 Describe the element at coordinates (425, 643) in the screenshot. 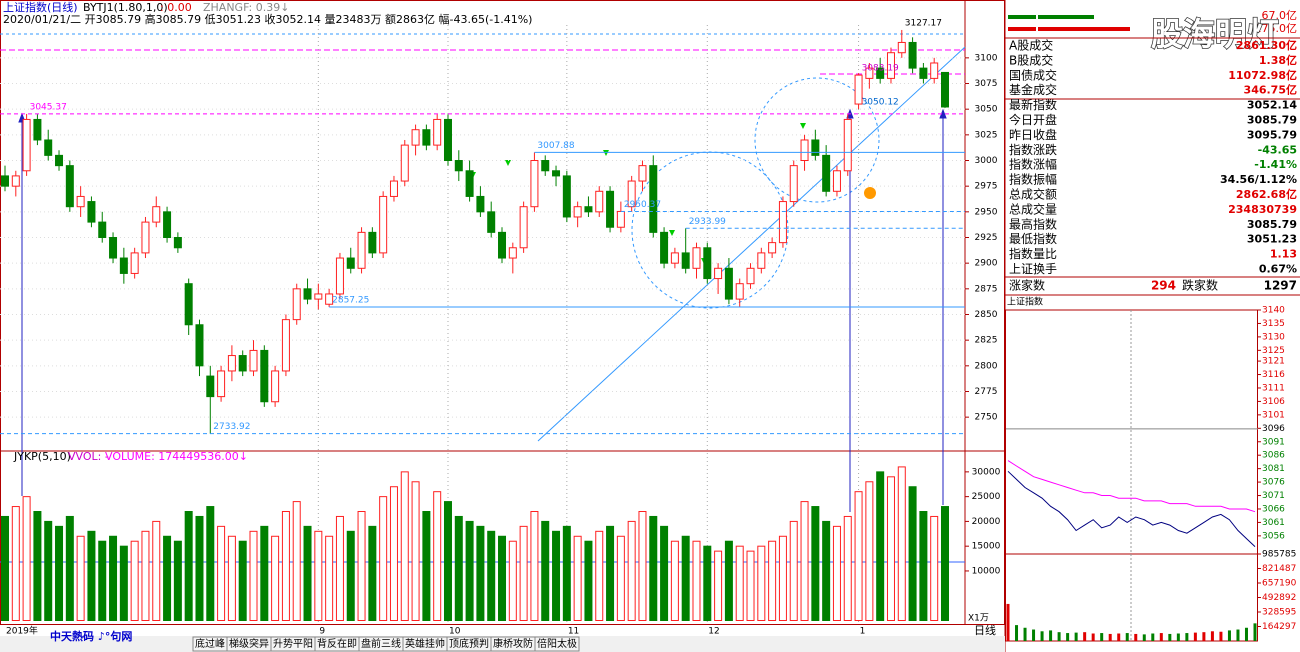

I see `tab-label: 英雄挂帅` at that location.